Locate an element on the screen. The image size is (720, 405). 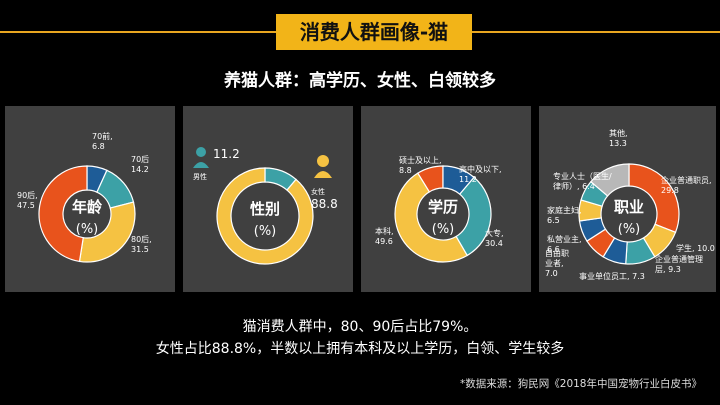
age-chart: 年龄 (%) 70前, 6.8 70后 14.2 80后, 31.5 90后, 47.5 is located at coordinates (84, 197).